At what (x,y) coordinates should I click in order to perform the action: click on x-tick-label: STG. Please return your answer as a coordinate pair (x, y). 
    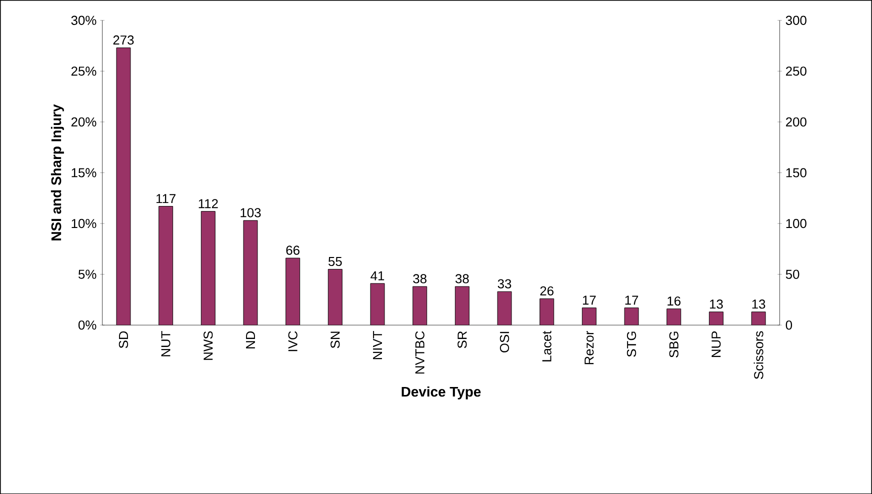
    Looking at the image, I should click on (631, 344).